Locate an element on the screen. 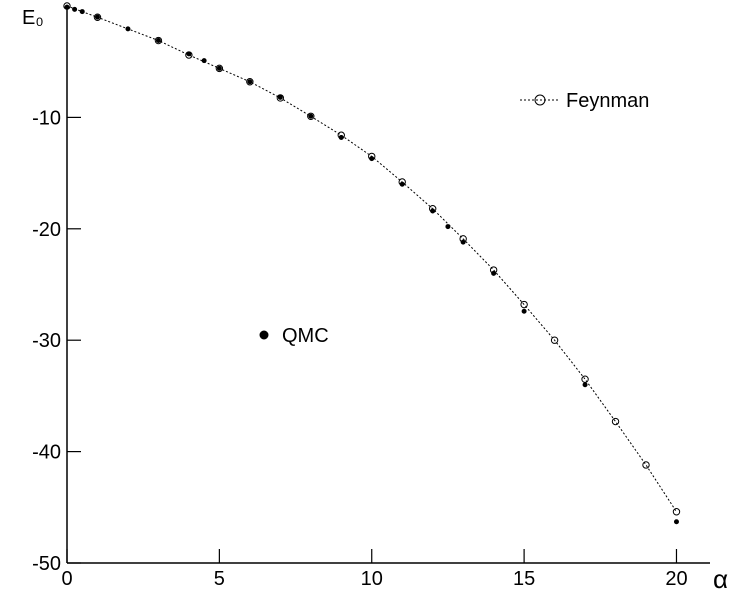 The height and width of the screenshot is (593, 741). legend-label: QMC is located at coordinates (305, 336).